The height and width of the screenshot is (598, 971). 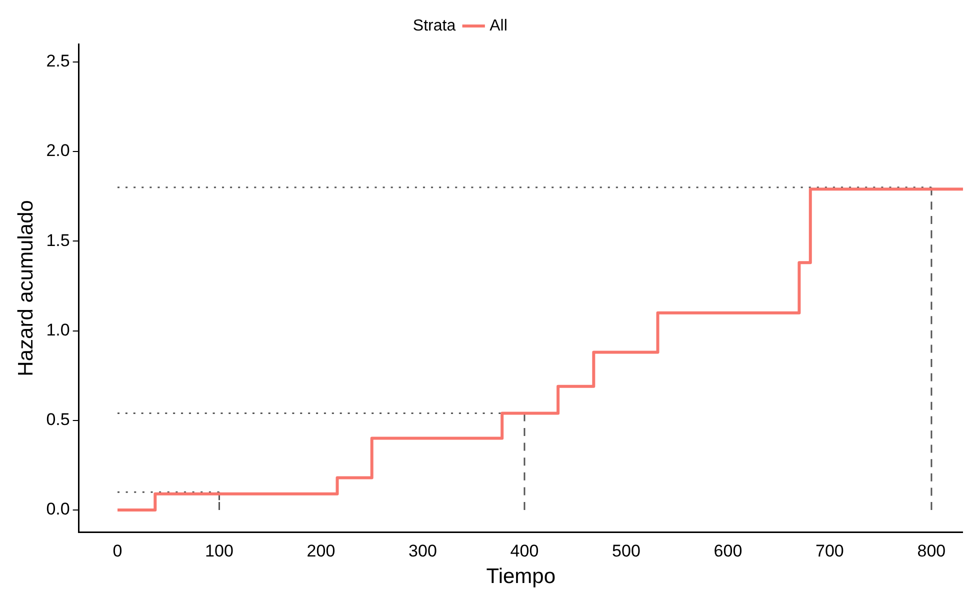 I want to click on legend-label: All, so click(x=499, y=25).